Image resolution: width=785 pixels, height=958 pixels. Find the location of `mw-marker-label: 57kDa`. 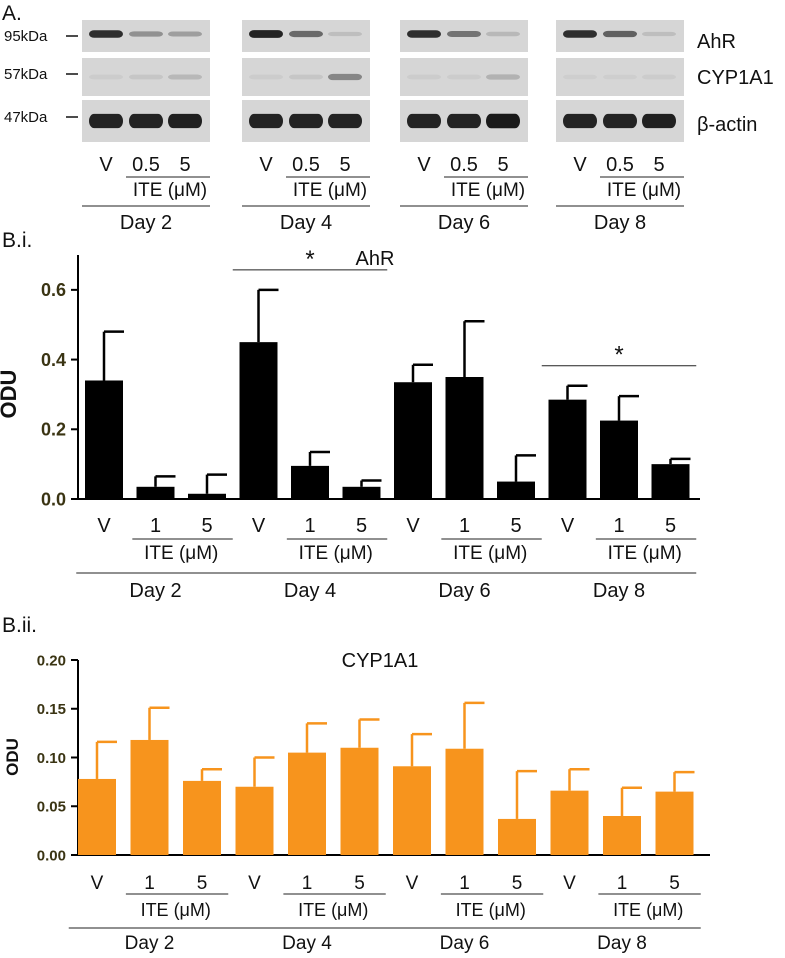

mw-marker-label: 57kDa is located at coordinates (26, 74).